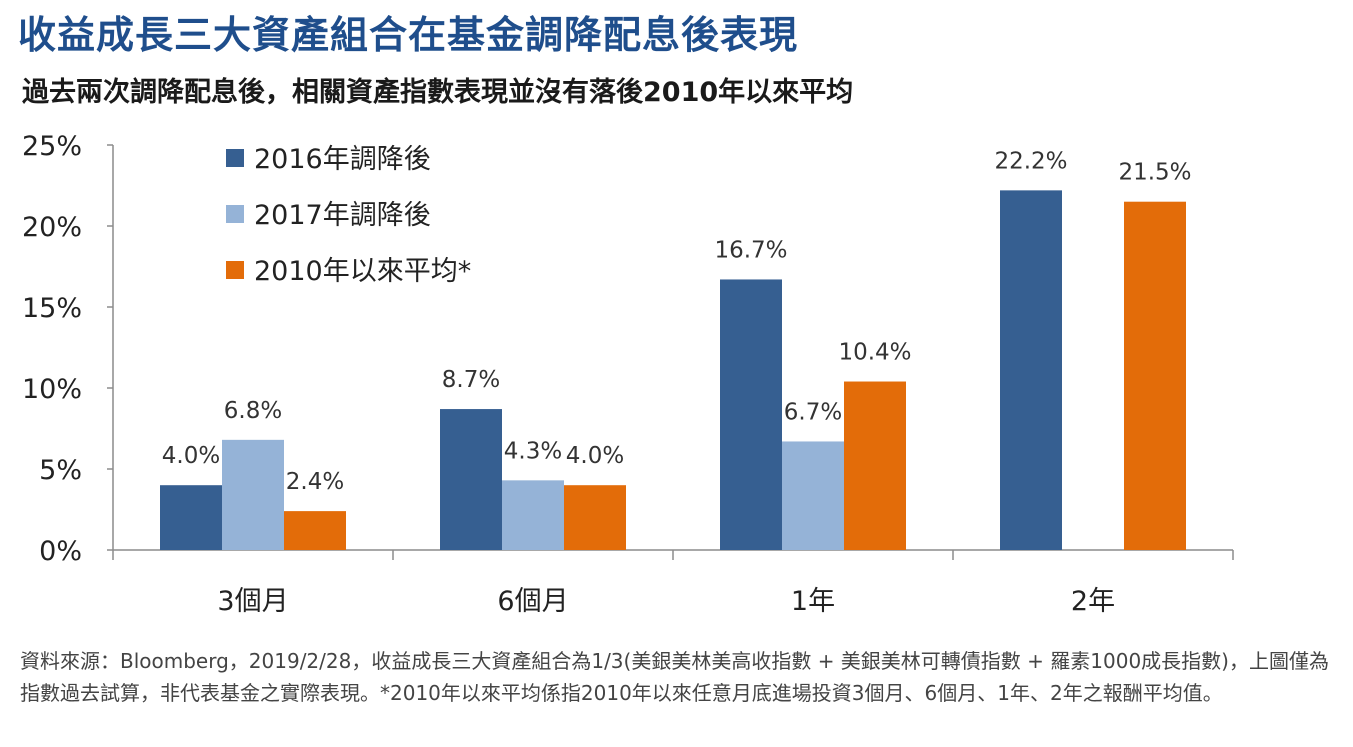  I want to click on data-label: 2.4%, so click(315, 482).